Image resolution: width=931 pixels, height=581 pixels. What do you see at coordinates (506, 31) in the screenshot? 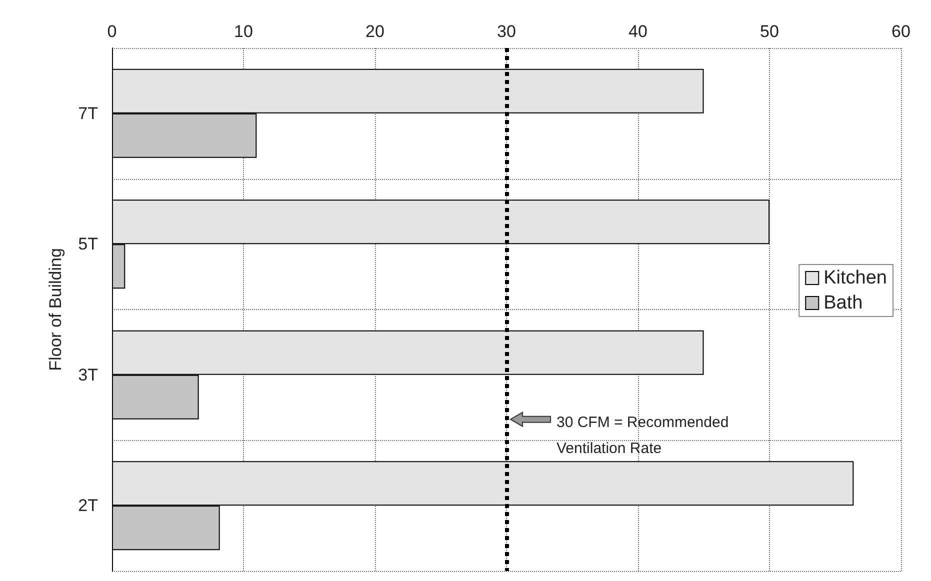
I see `x-tick-label: 30` at bounding box center [506, 31].